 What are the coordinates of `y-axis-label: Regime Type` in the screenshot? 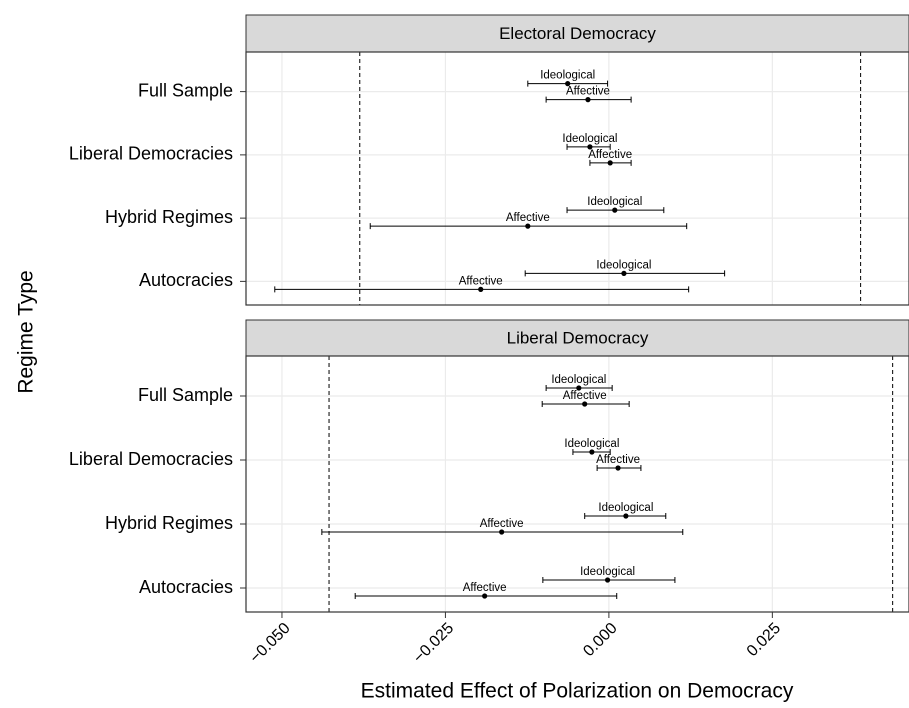 It's located at (26, 331).